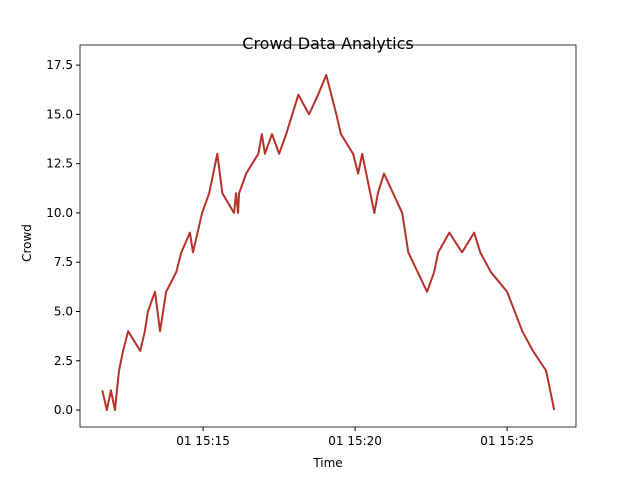 The height and width of the screenshot is (480, 640). What do you see at coordinates (327, 43) in the screenshot?
I see `chart-title: Crowd Data Analytics` at bounding box center [327, 43].